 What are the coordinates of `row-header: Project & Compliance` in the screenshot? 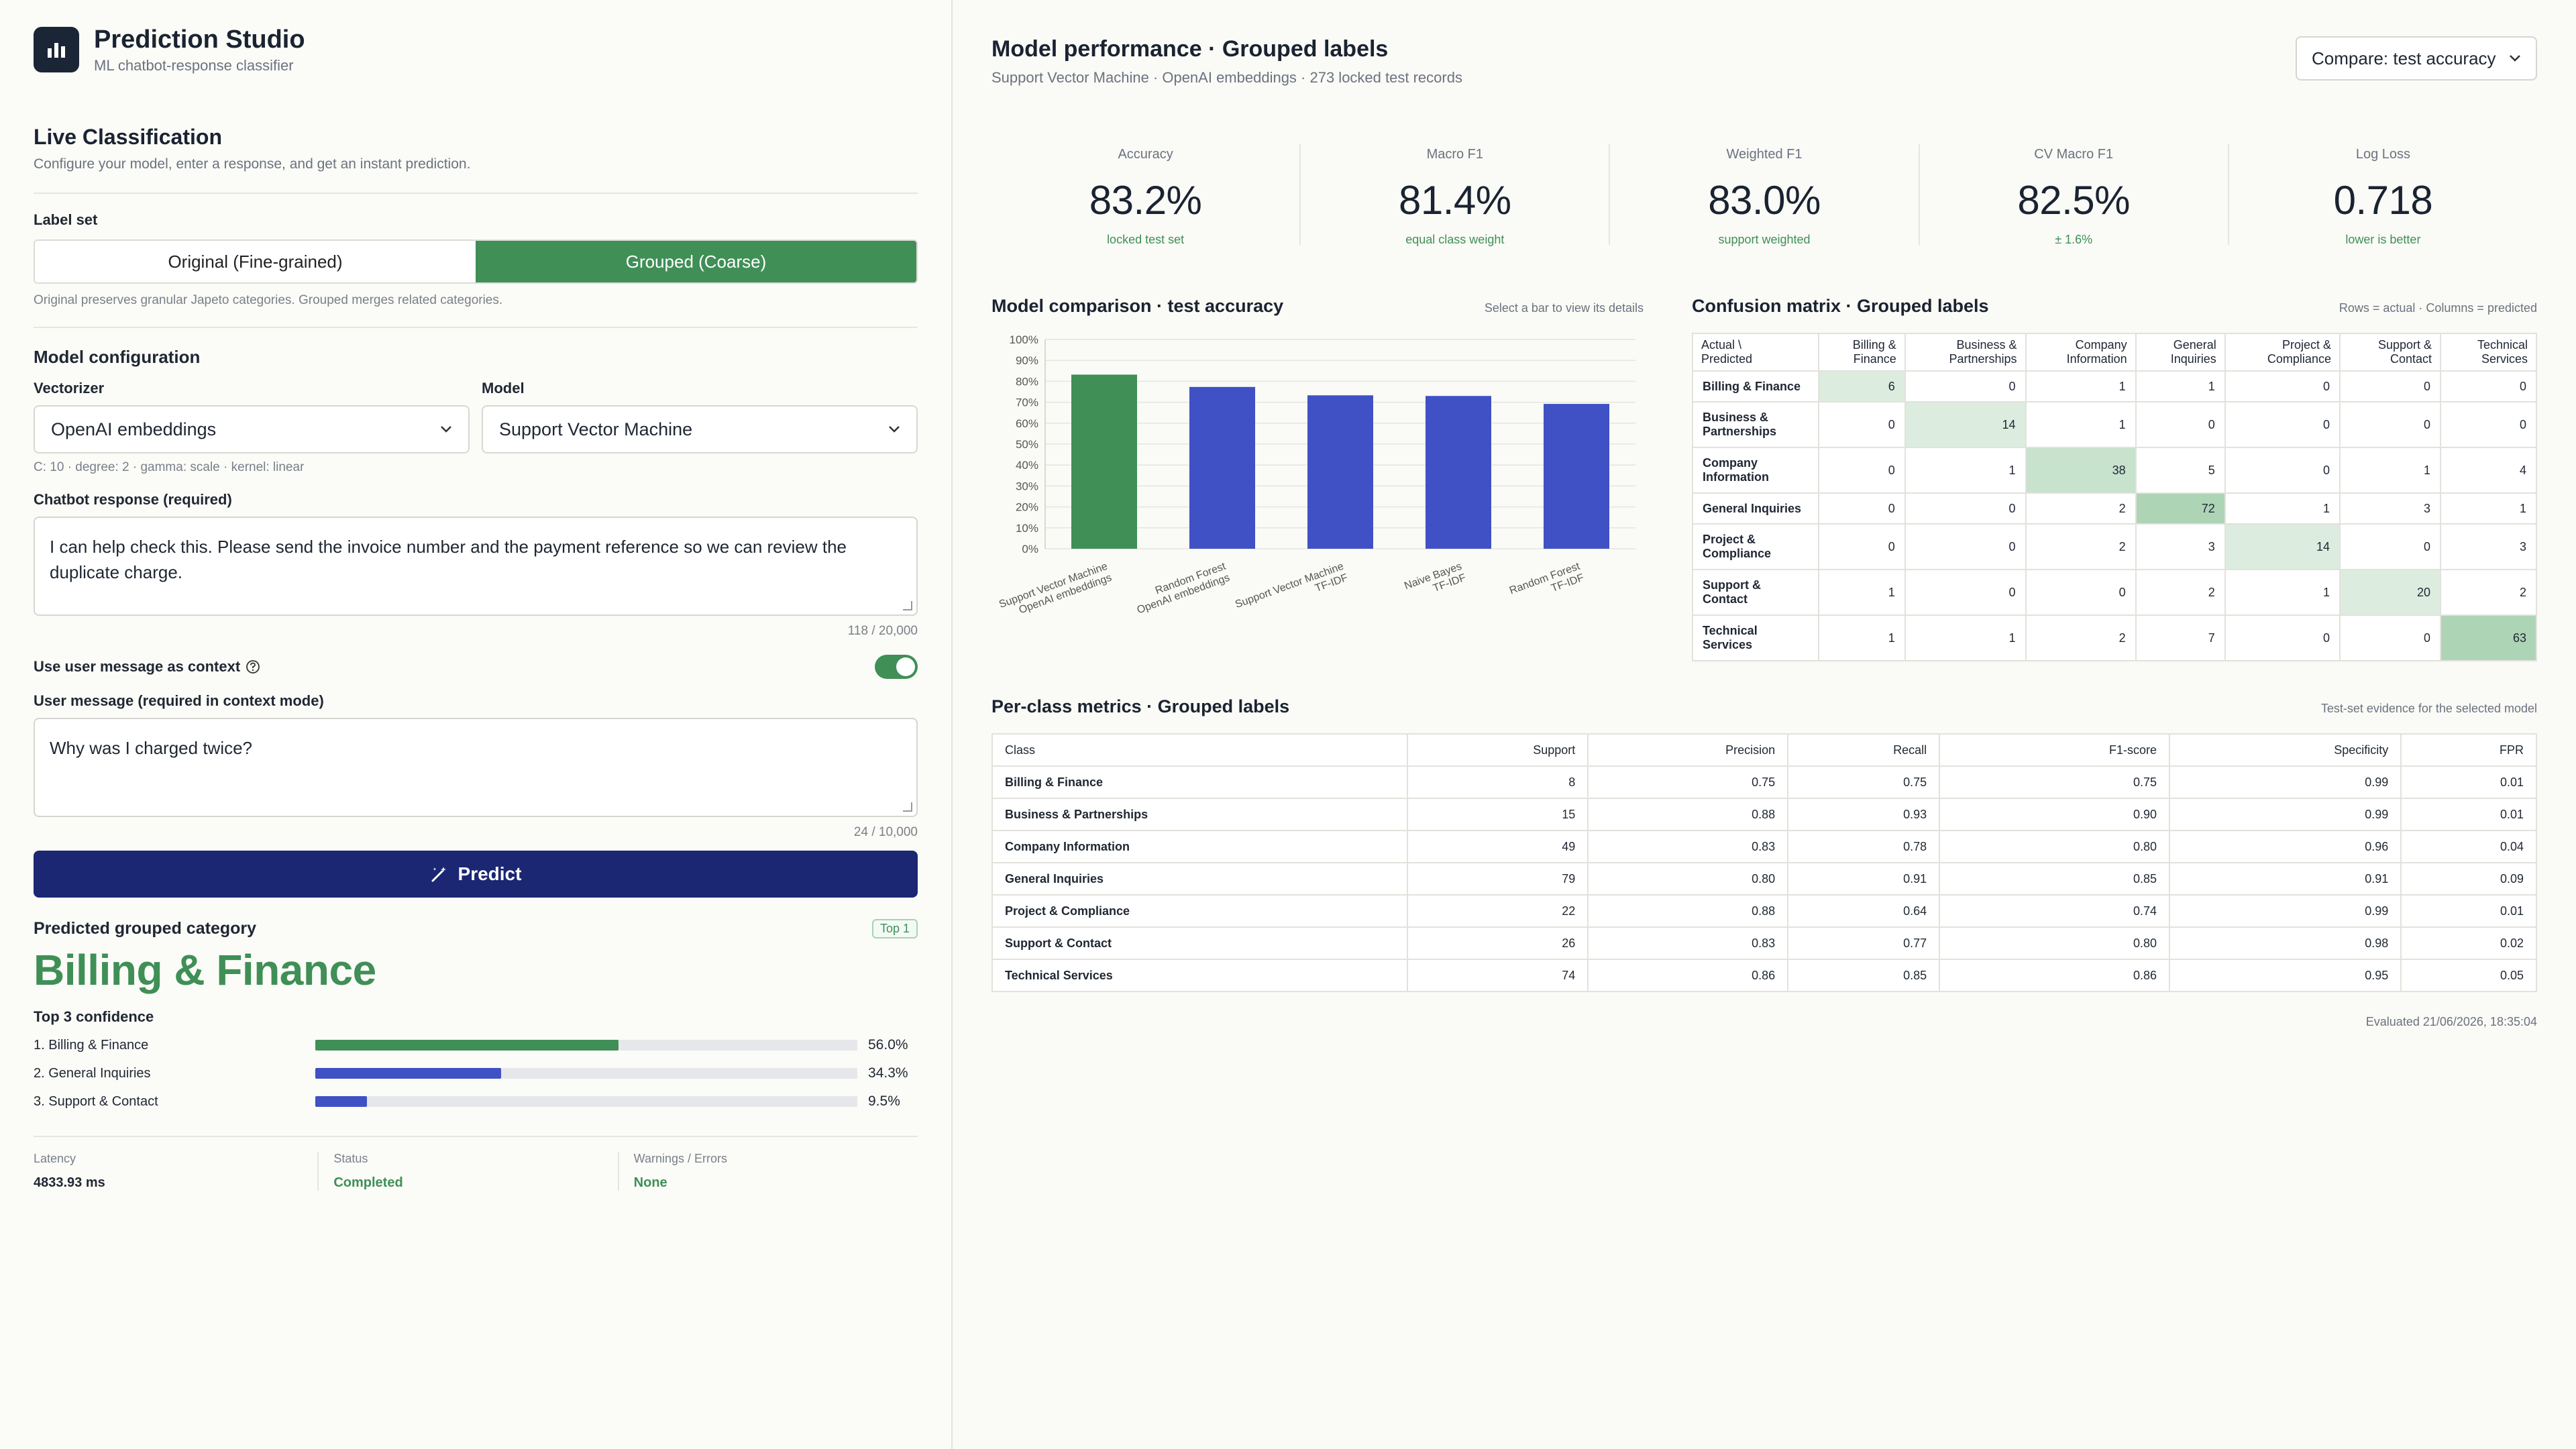 It's located at (1755, 546).